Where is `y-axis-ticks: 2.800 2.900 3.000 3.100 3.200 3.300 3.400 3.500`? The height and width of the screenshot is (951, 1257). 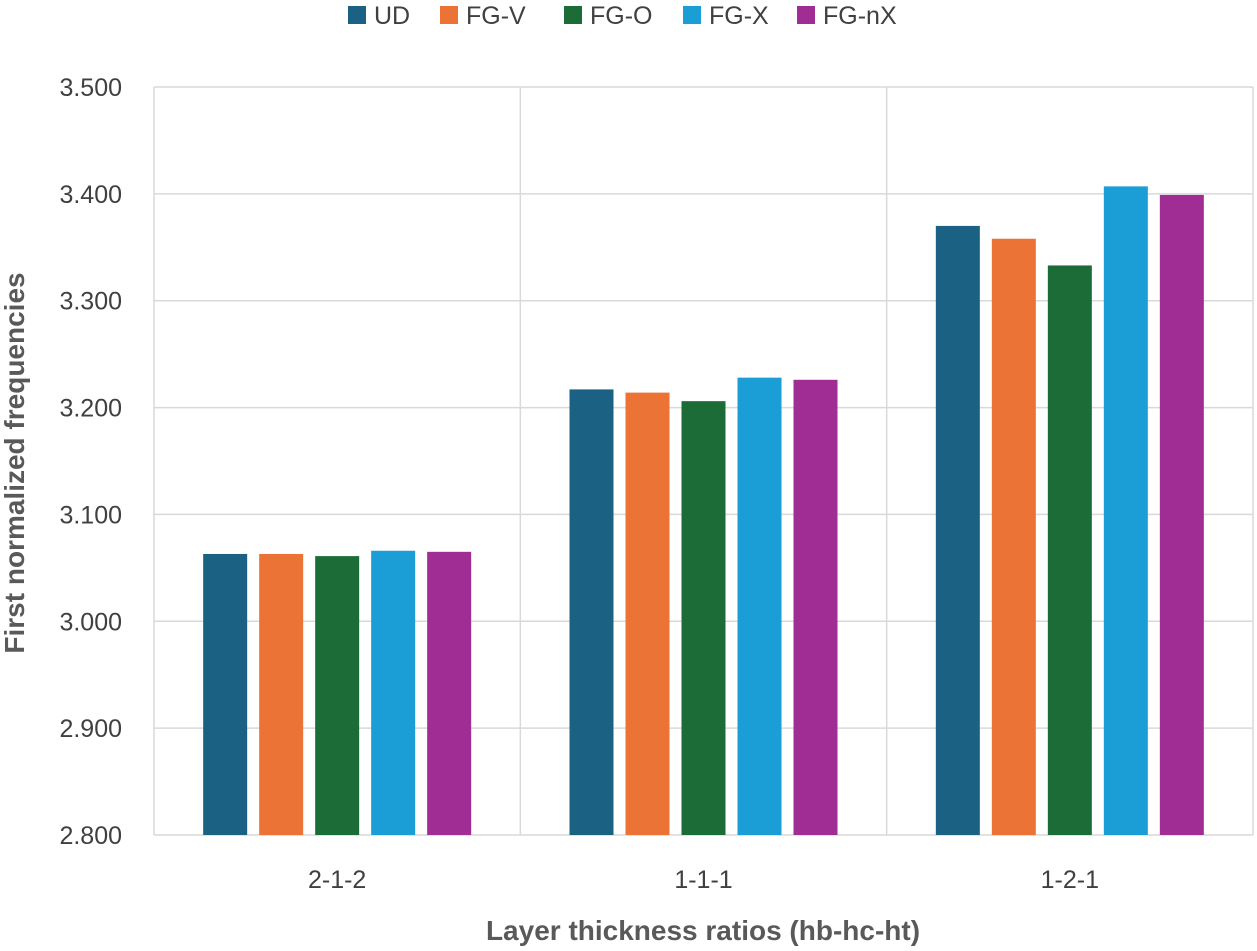 y-axis-ticks: 2.800 2.900 3.000 3.100 3.200 3.300 3.400 3.500 is located at coordinates (90, 462).